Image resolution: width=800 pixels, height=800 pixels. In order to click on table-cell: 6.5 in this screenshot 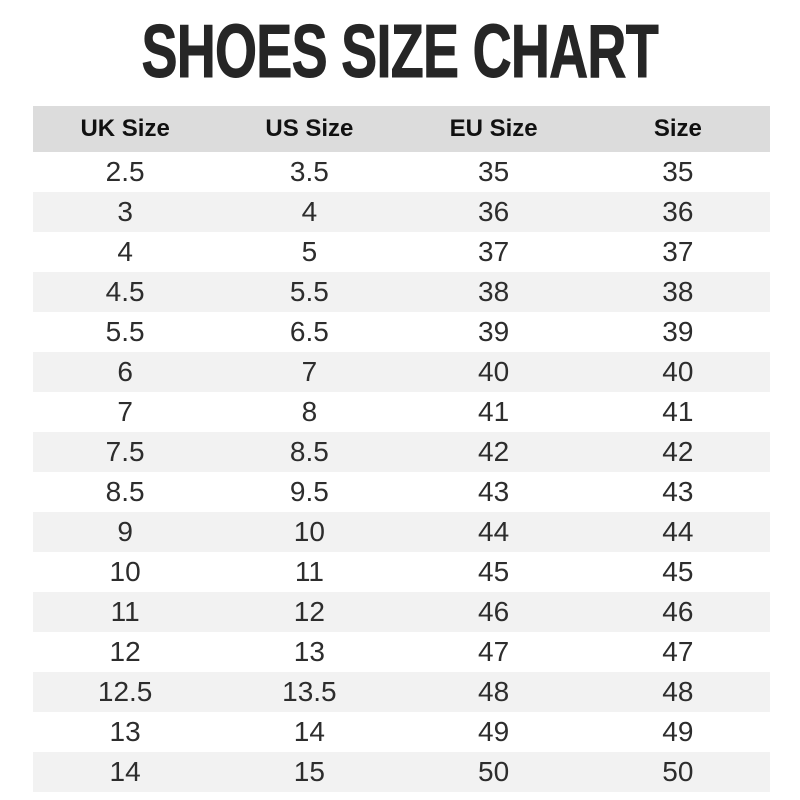, I will do `click(309, 331)`.